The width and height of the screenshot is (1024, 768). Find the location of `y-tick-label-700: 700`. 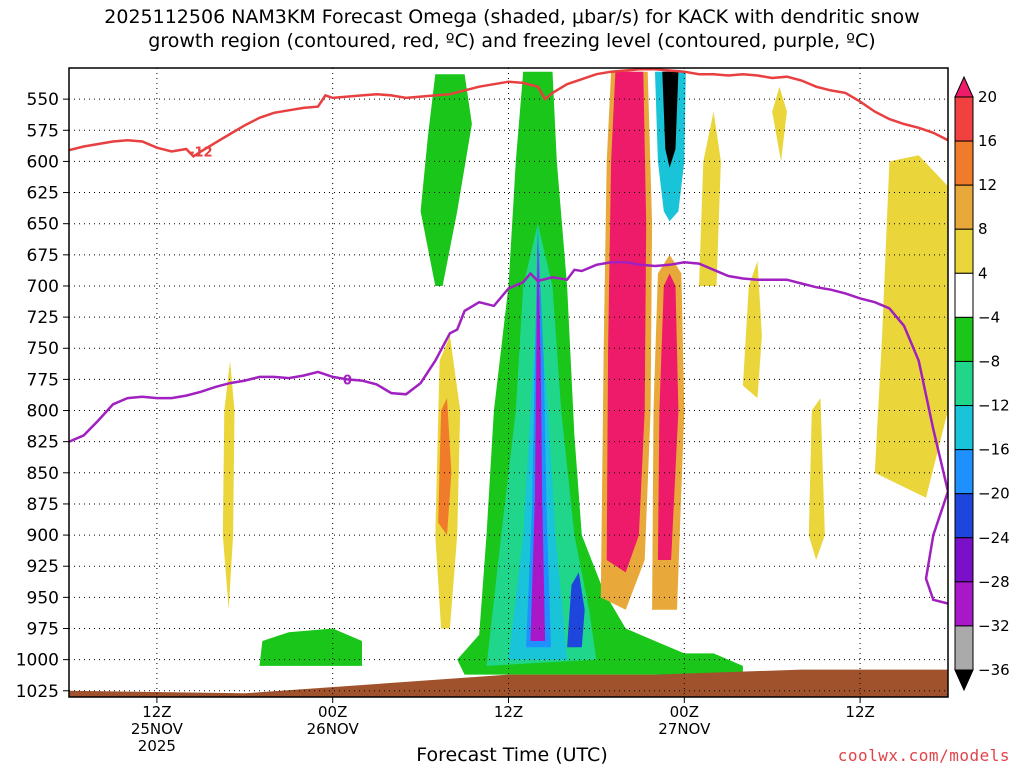

y-tick-label-700: 700 is located at coordinates (43, 287).